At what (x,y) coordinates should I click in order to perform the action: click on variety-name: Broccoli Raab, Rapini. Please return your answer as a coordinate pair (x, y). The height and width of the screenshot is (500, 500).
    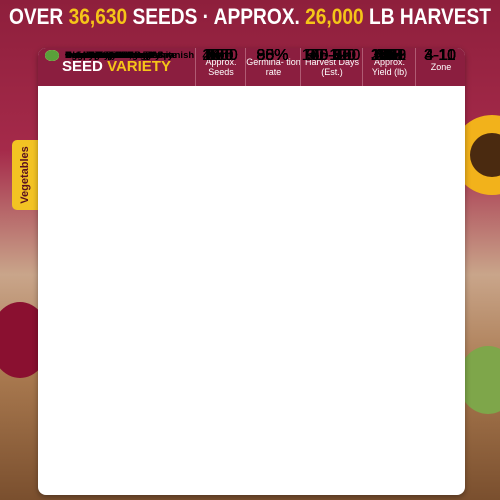
    Looking at the image, I should click on (114, 55).